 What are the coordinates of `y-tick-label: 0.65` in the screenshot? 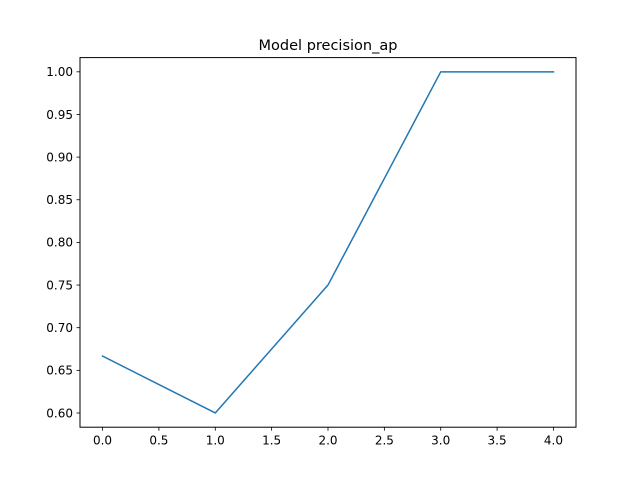 It's located at (59, 371).